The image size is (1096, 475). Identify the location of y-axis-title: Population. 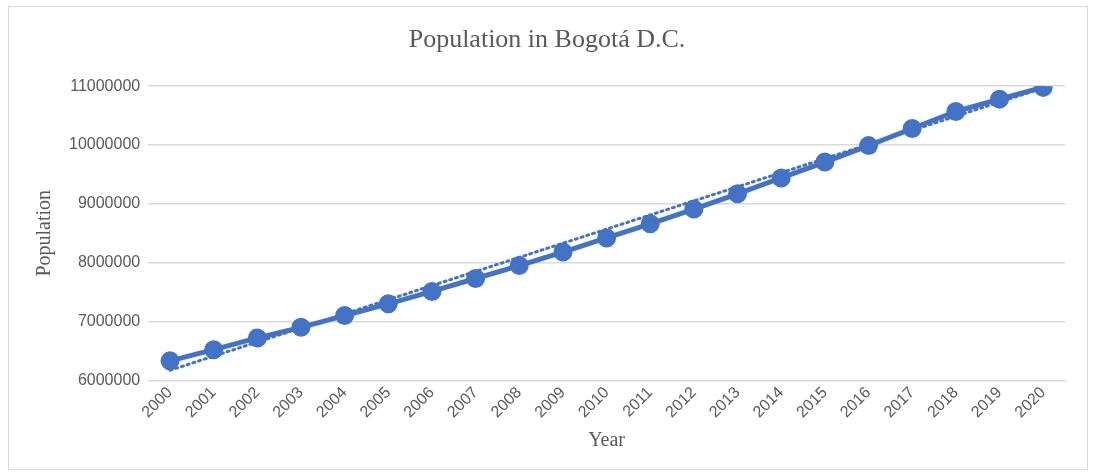
(44, 233).